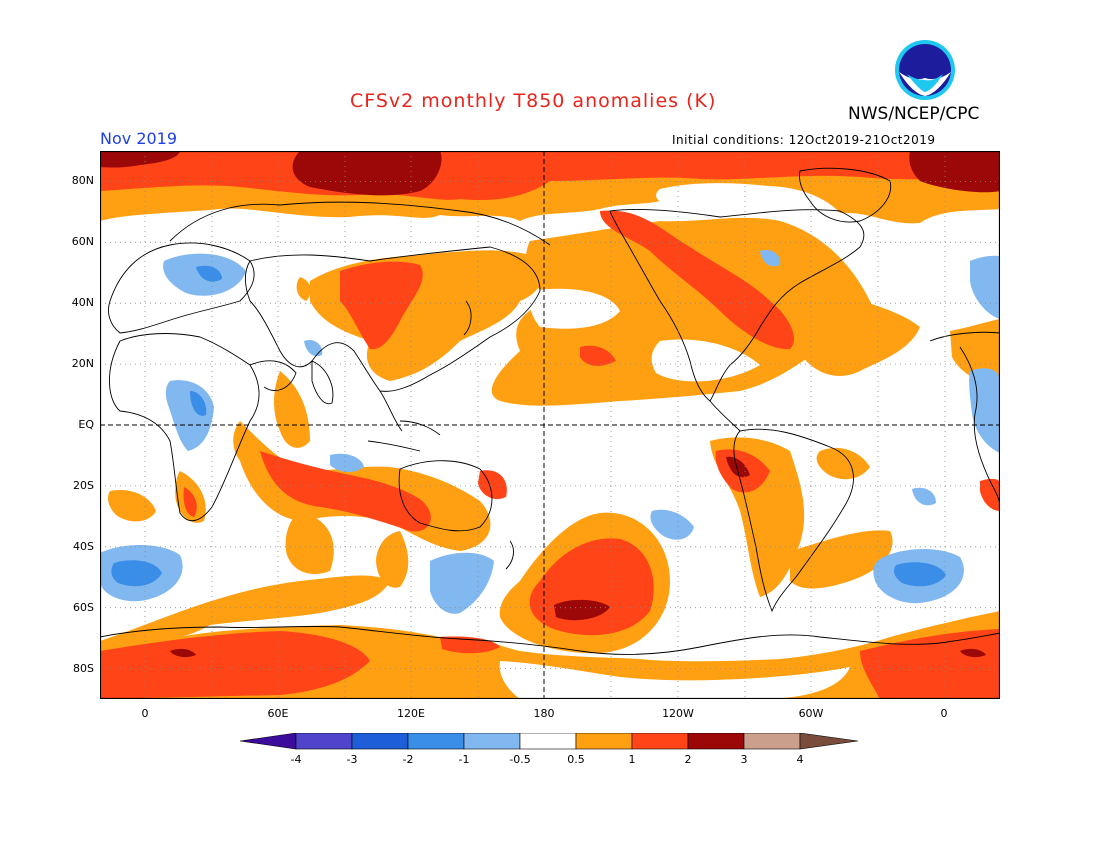 The height and width of the screenshot is (850, 1100). I want to click on colorbar, so click(549, 741).